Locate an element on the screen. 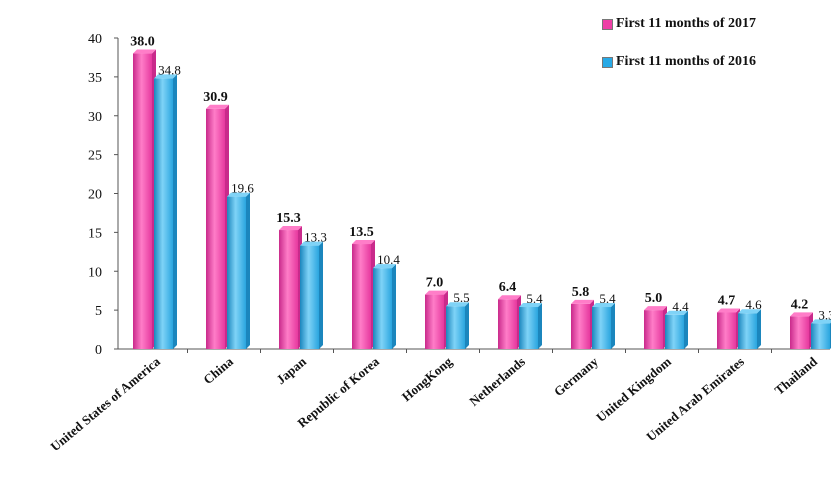 Image resolution: width=831 pixels, height=502 pixels. data-label-2016: 3.3 is located at coordinates (824, 314).